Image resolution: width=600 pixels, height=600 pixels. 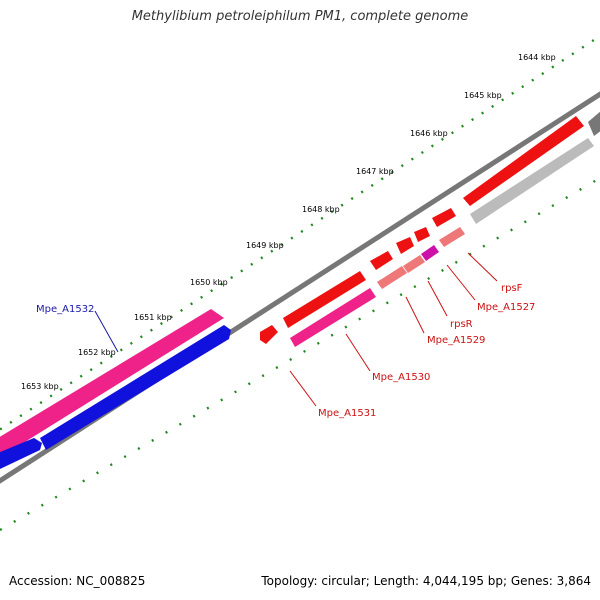 What do you see at coordinates (209, 282) in the screenshot?
I see `tick-label: 1650 kbp` at bounding box center [209, 282].